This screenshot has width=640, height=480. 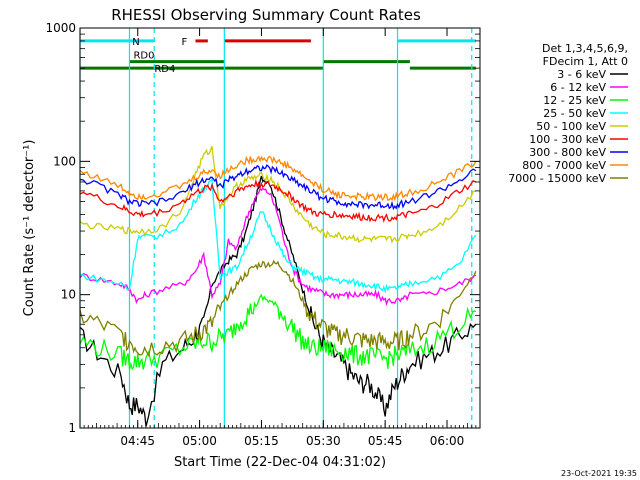 I want to click on chart-title: RHESSI Observing Summary Count Rates, so click(x=266, y=15).